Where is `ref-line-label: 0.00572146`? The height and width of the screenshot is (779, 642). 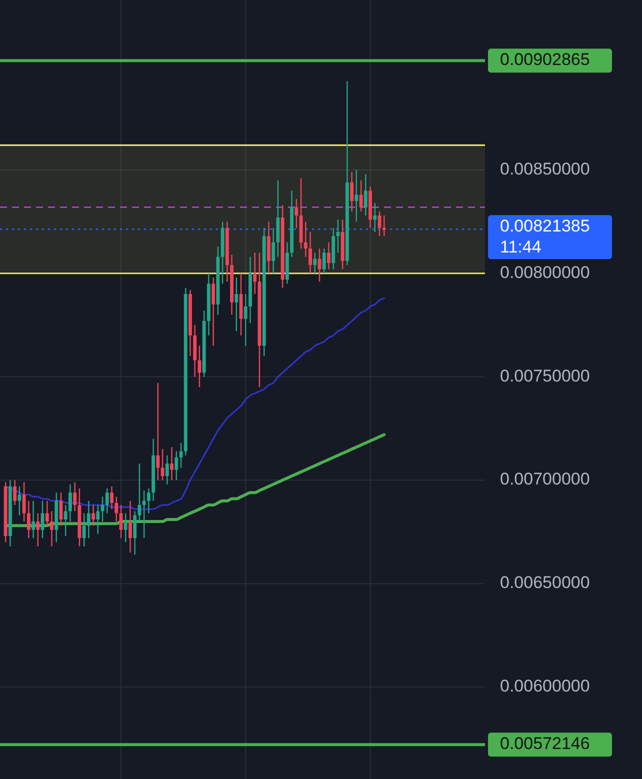
ref-line-label: 0.00572146 is located at coordinates (545, 744).